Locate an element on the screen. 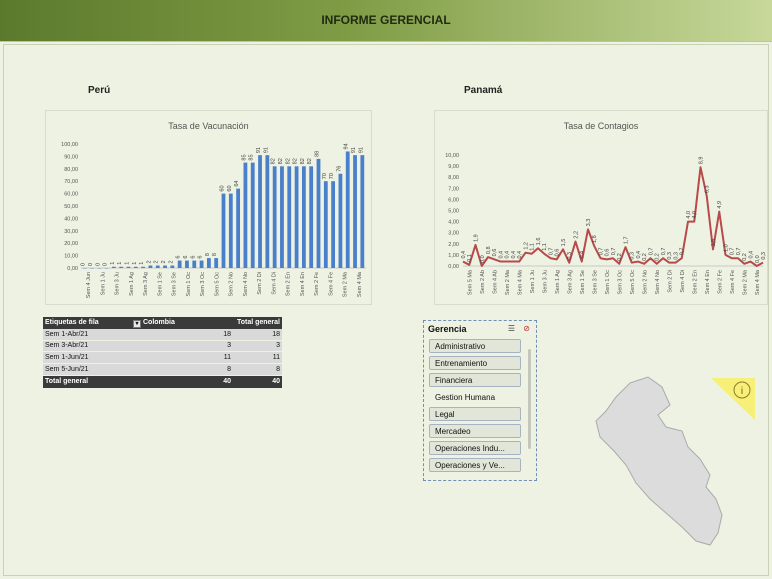 The height and width of the screenshot is (579, 772). data-label: 8,9 is located at coordinates (702, 161).